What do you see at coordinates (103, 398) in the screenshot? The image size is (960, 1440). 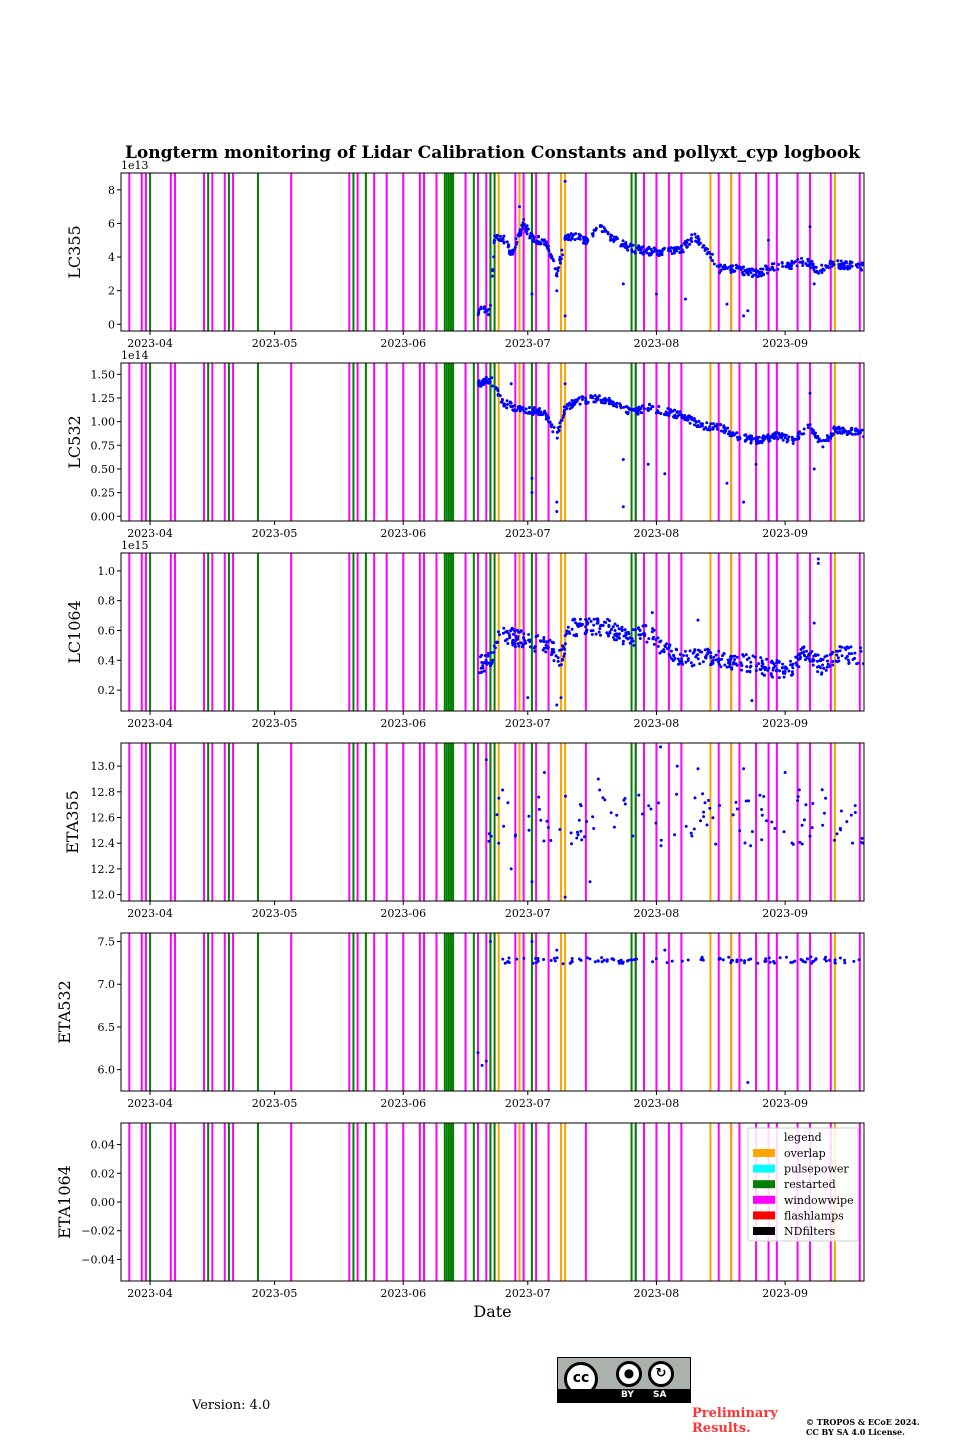 I see `y-tick-label: 1.25` at bounding box center [103, 398].